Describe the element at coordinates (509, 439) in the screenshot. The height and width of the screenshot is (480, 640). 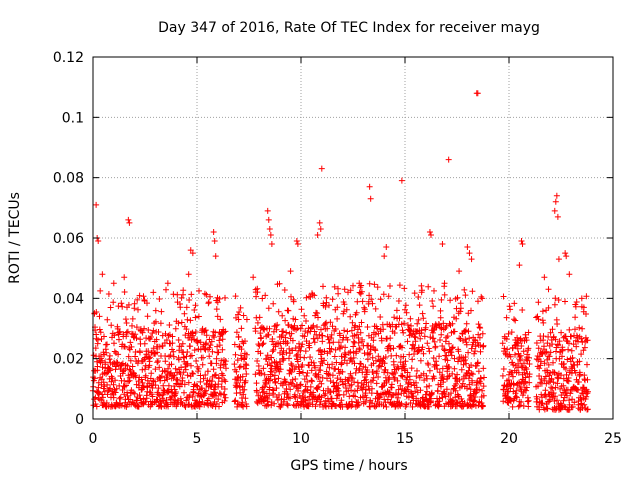
I see `x-tick-label: 20` at that location.